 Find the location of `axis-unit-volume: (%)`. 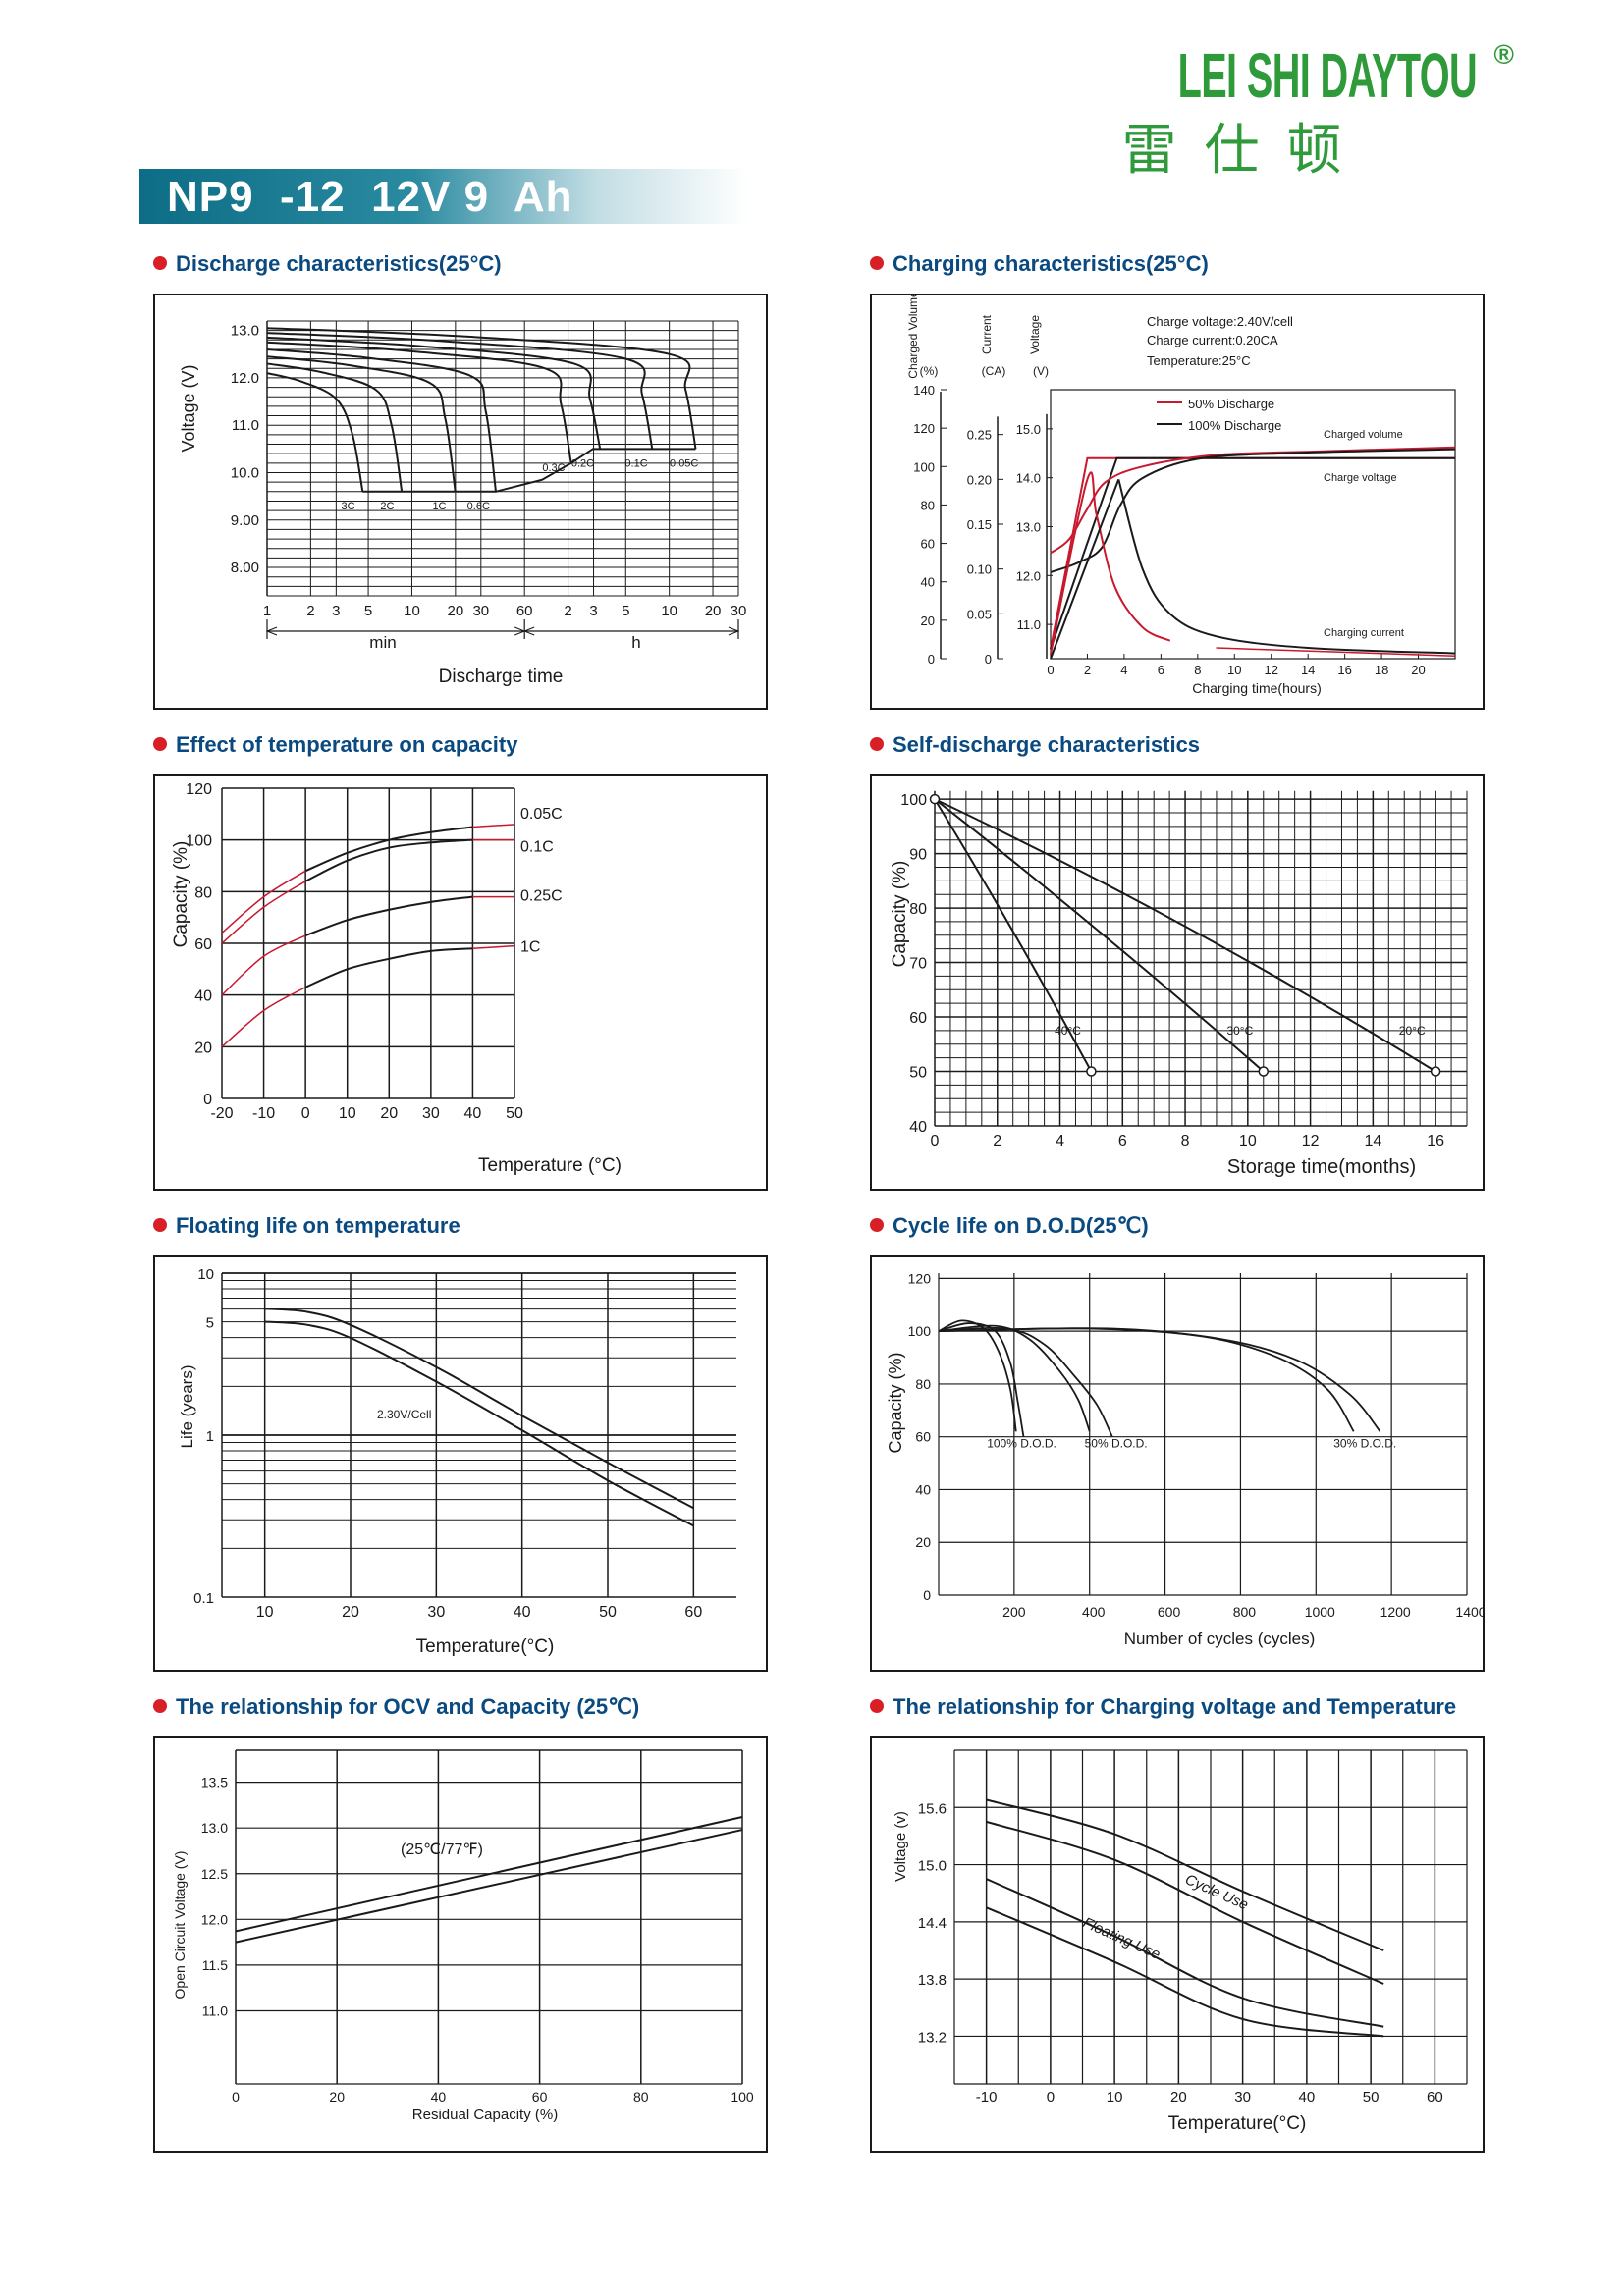

axis-unit-volume: (%) is located at coordinates (929, 371).